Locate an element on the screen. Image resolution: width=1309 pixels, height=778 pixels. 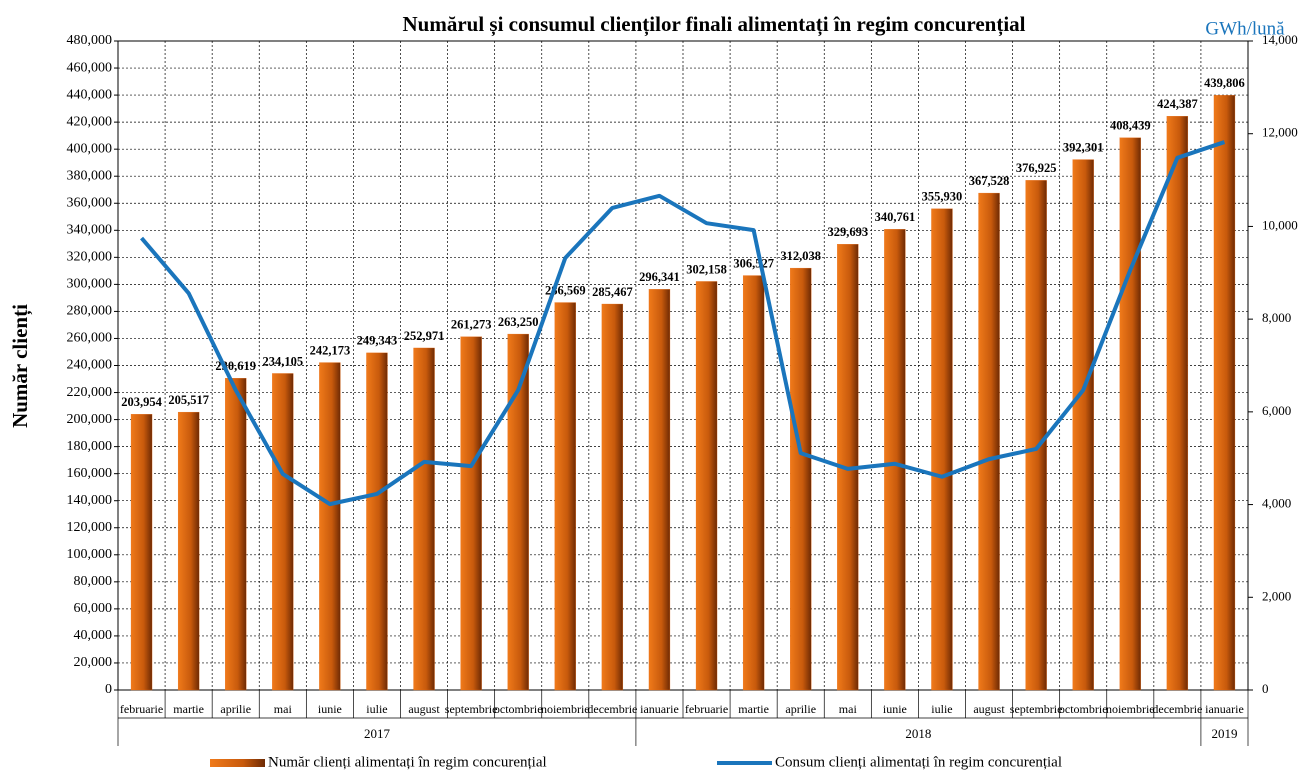
y2-tick-label: 12,000 is located at coordinates (1280, 132).